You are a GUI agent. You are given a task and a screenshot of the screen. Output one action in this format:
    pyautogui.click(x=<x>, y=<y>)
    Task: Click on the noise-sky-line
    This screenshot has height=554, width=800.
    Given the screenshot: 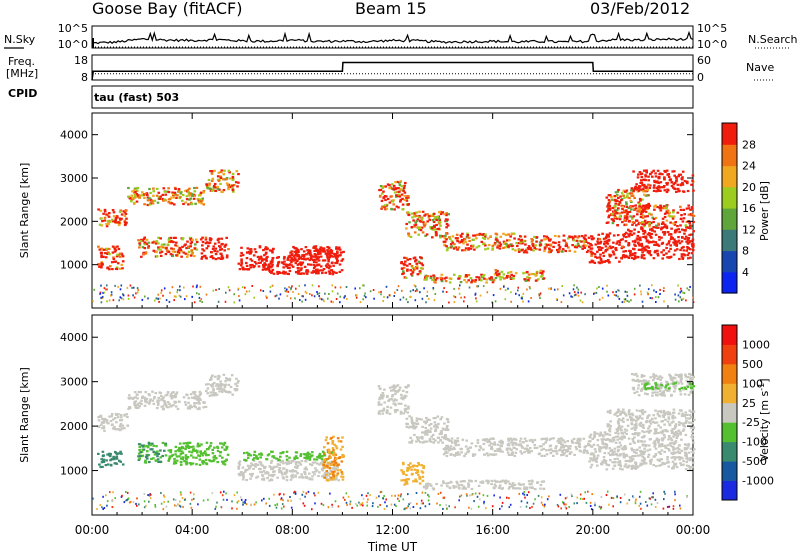 What is the action you would take?
    pyautogui.click(x=393, y=37)
    